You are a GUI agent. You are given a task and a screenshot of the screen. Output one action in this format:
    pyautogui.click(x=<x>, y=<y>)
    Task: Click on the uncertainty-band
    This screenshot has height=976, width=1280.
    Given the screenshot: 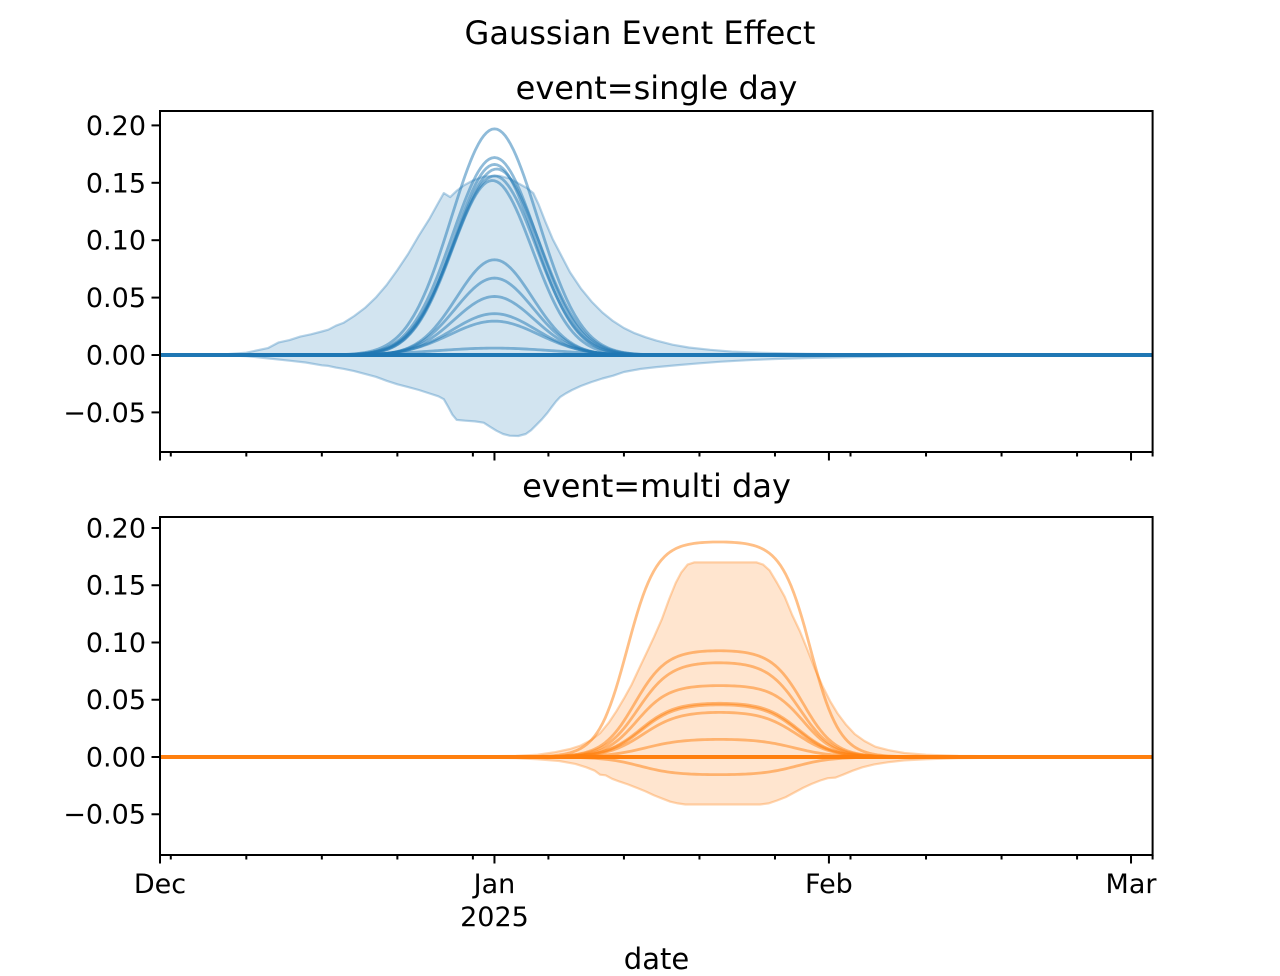 What is the action you would take?
    pyautogui.click(x=812, y=683)
    